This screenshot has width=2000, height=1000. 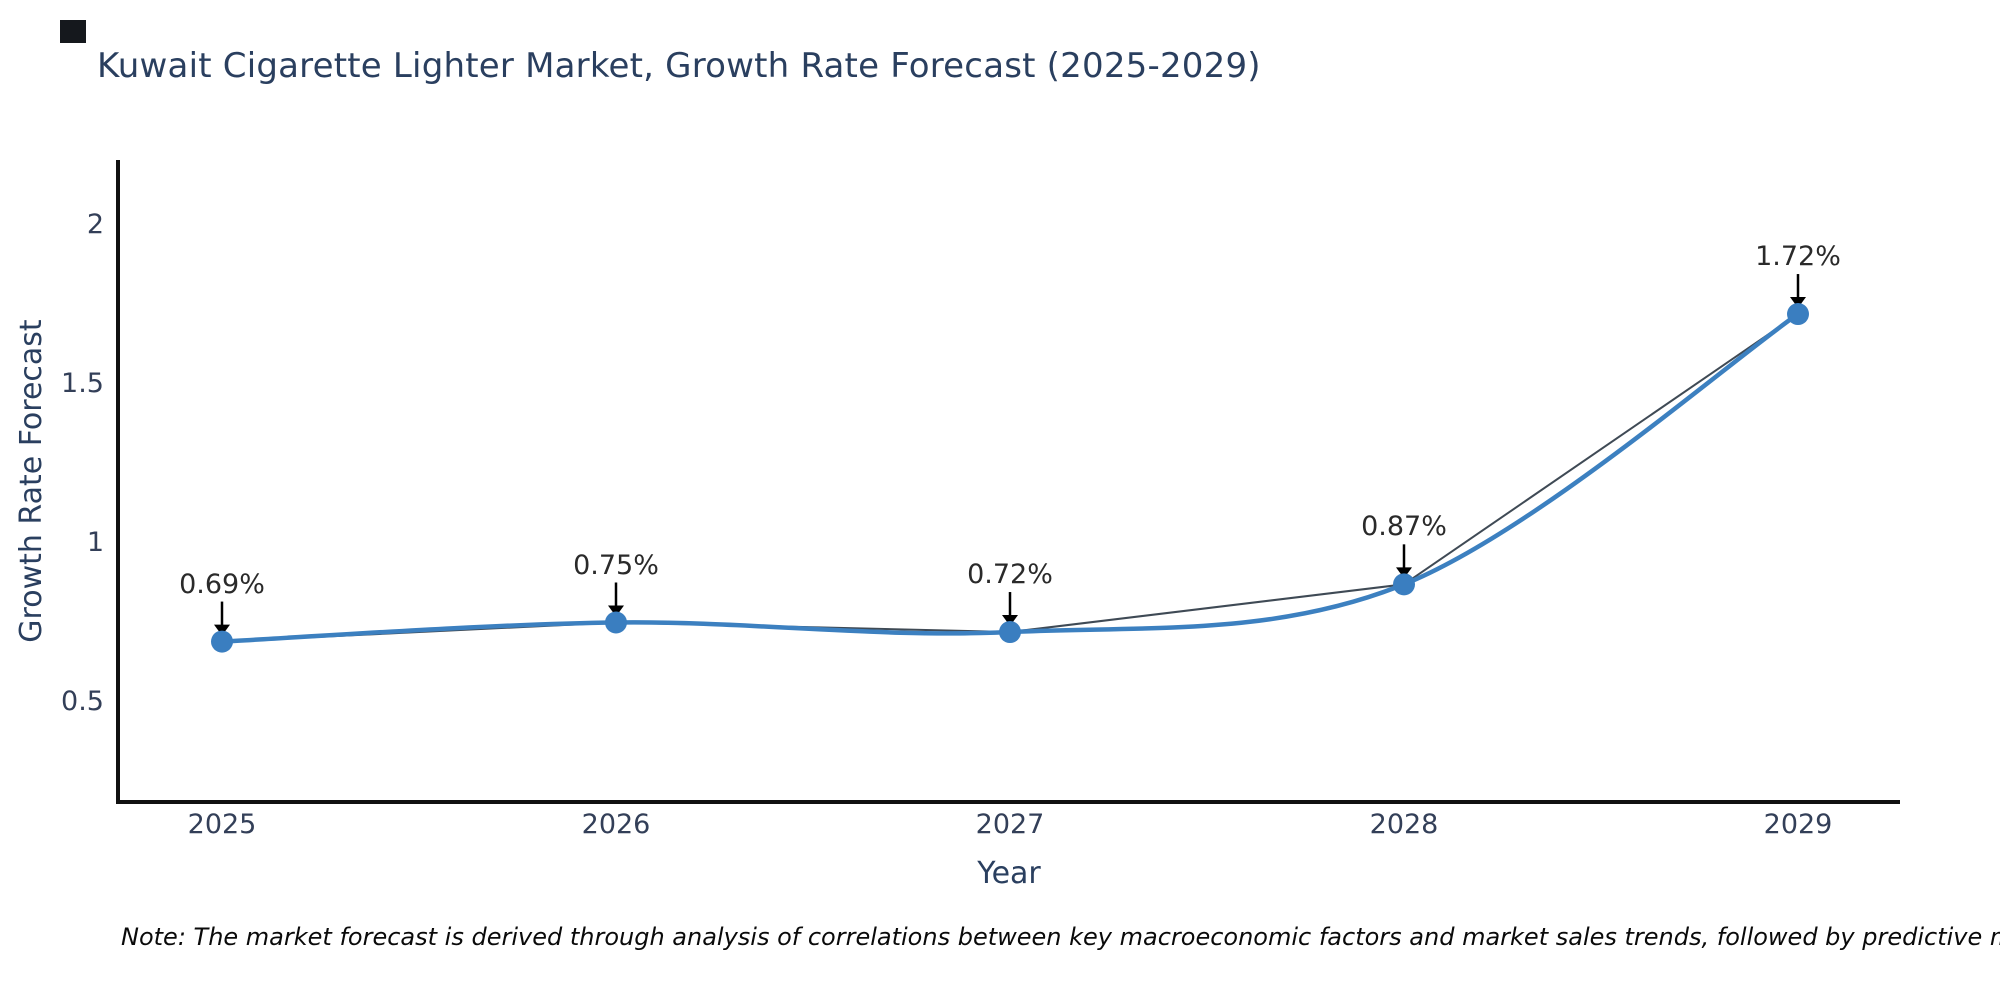 I want to click on x-tick-2029: 2029, so click(x=1798, y=824).